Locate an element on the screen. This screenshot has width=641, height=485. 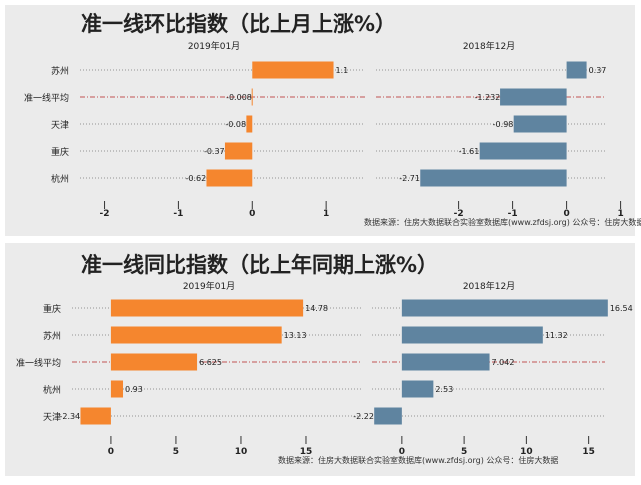
data-label: -0.08 is located at coordinates (235, 124).